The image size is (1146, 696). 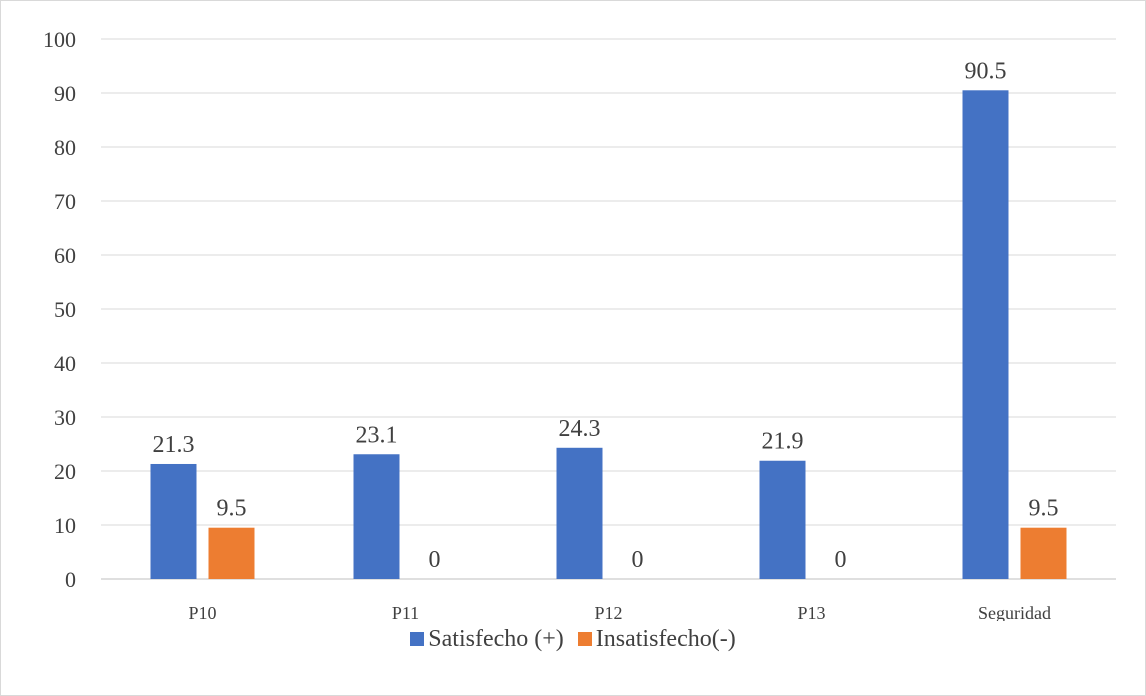 What do you see at coordinates (986, 71) in the screenshot?
I see `data-label-seguridad-series-0: 90.5` at bounding box center [986, 71].